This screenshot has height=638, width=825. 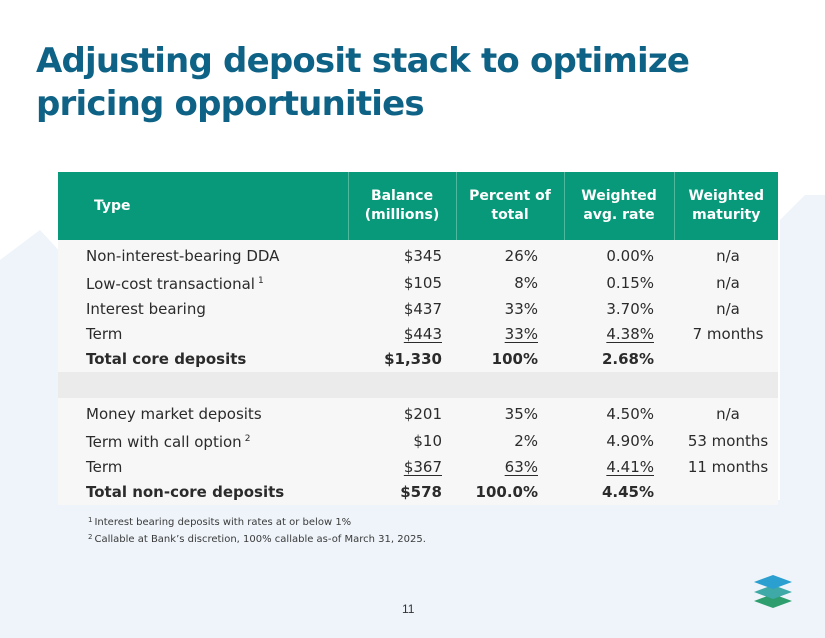 What do you see at coordinates (402, 283) in the screenshot?
I see `row-balance: $105` at bounding box center [402, 283].